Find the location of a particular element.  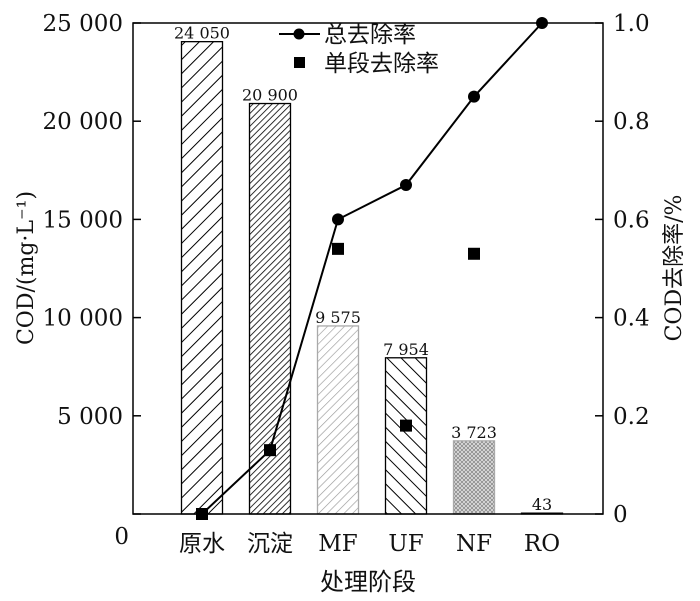

right-tick-label-2: 0.4 is located at coordinates (631, 319).